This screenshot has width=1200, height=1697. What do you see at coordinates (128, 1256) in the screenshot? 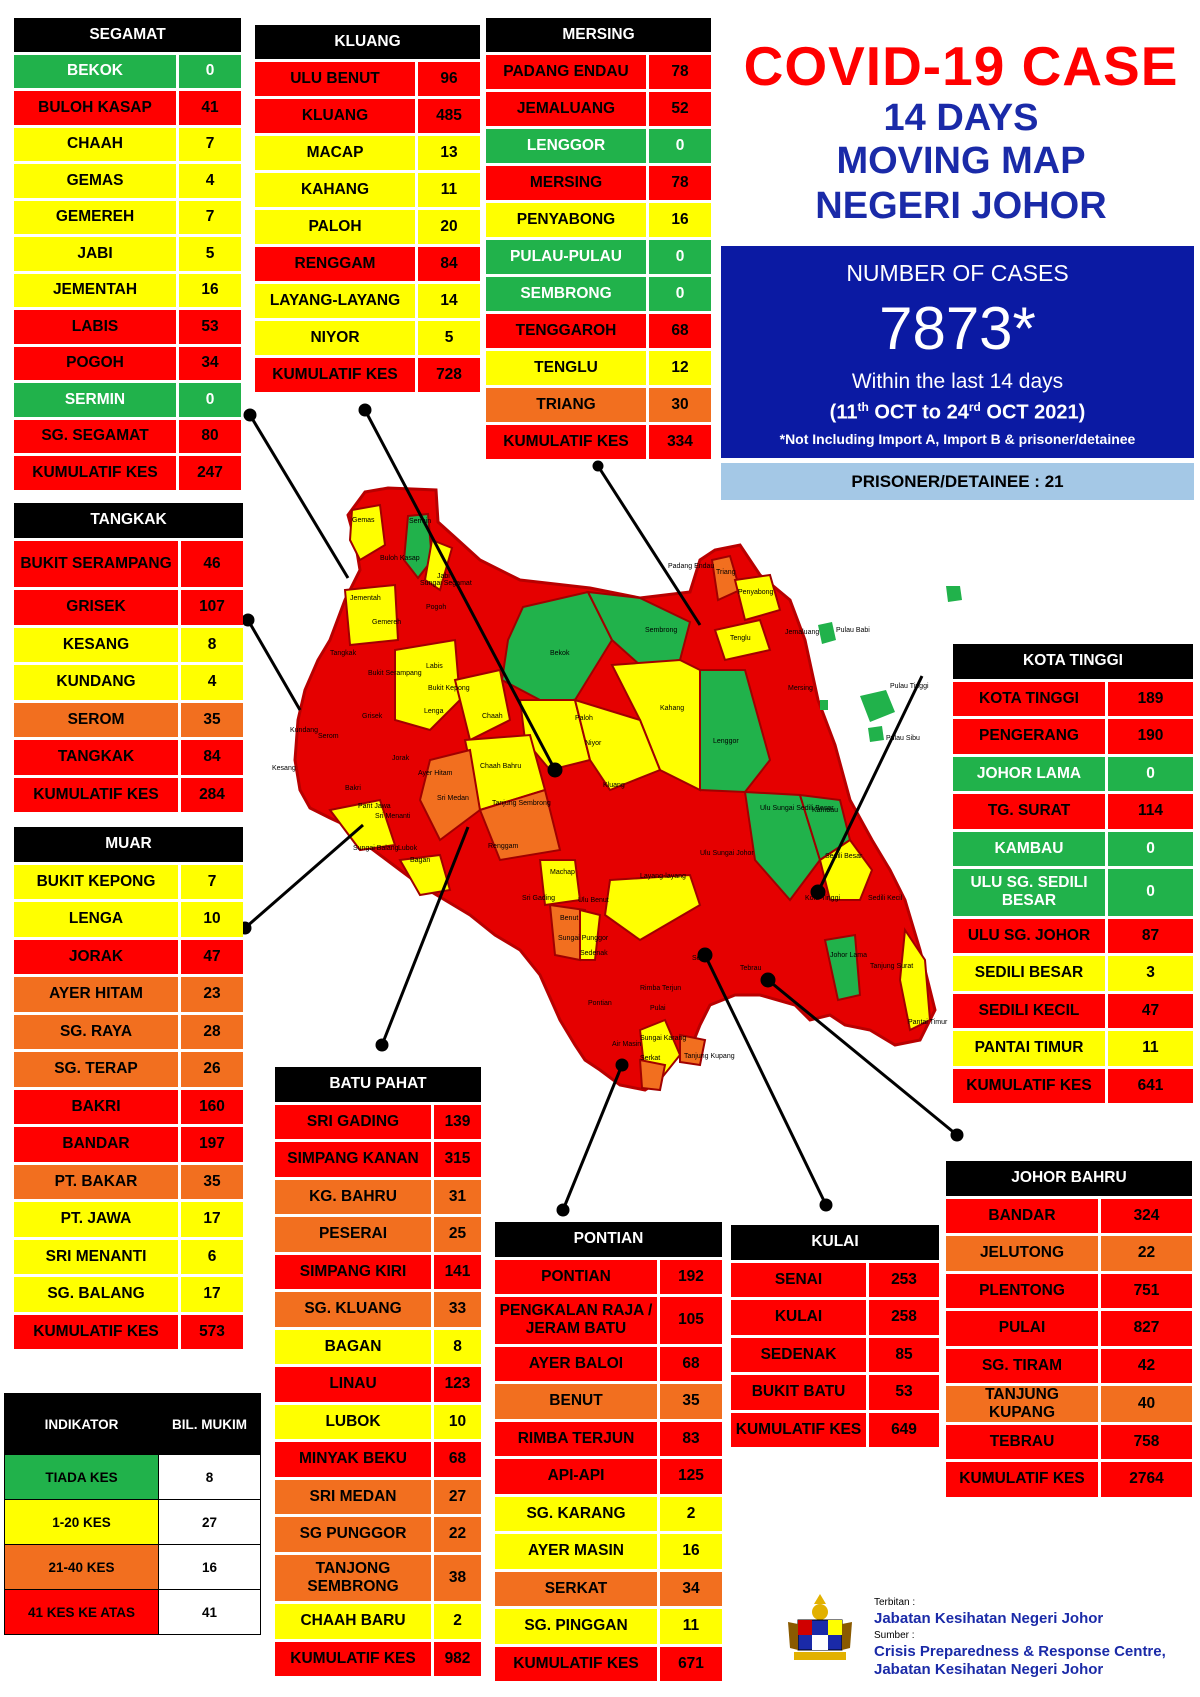
I see `table-row: SRI MENANTI 6` at bounding box center [128, 1256].